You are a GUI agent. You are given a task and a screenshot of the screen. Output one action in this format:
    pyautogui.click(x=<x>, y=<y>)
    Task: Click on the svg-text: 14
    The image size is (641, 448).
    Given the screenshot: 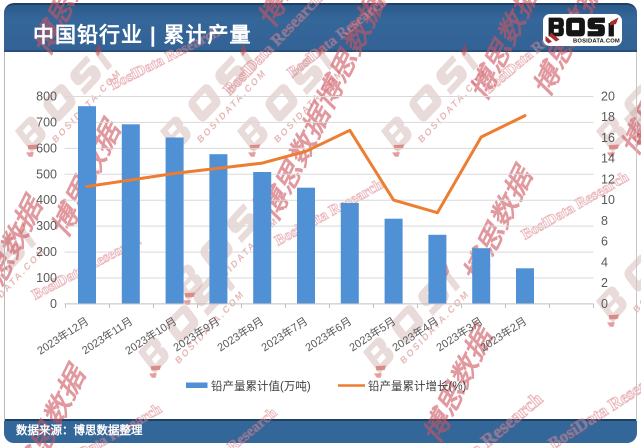 What is the action you would take?
    pyautogui.click(x=608, y=159)
    